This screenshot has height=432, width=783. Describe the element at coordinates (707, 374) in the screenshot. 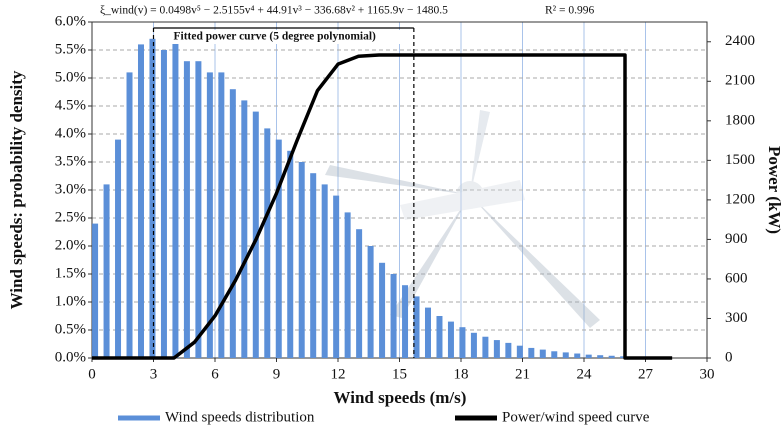

I see `x-tick-label: 30` at that location.